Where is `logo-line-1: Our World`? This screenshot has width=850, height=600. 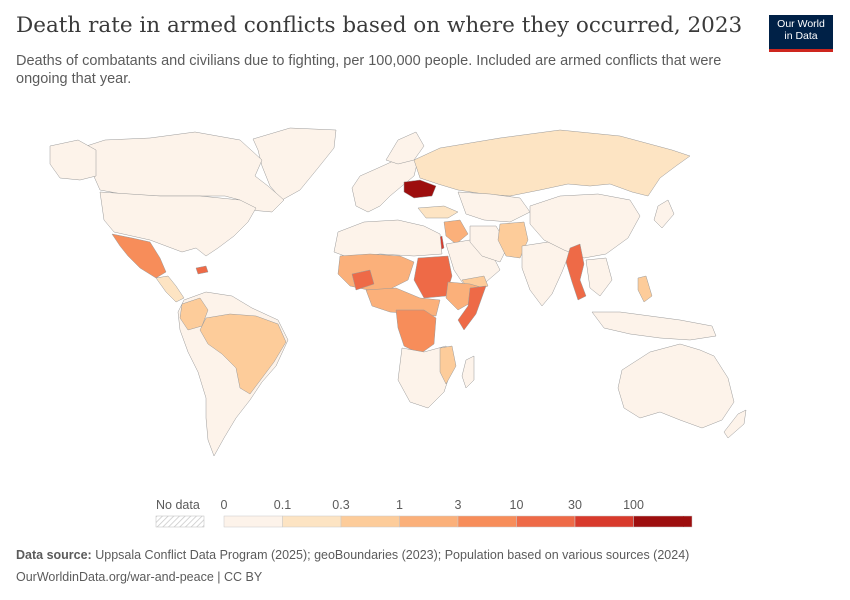
logo-line-1: Our World is located at coordinates (801, 24).